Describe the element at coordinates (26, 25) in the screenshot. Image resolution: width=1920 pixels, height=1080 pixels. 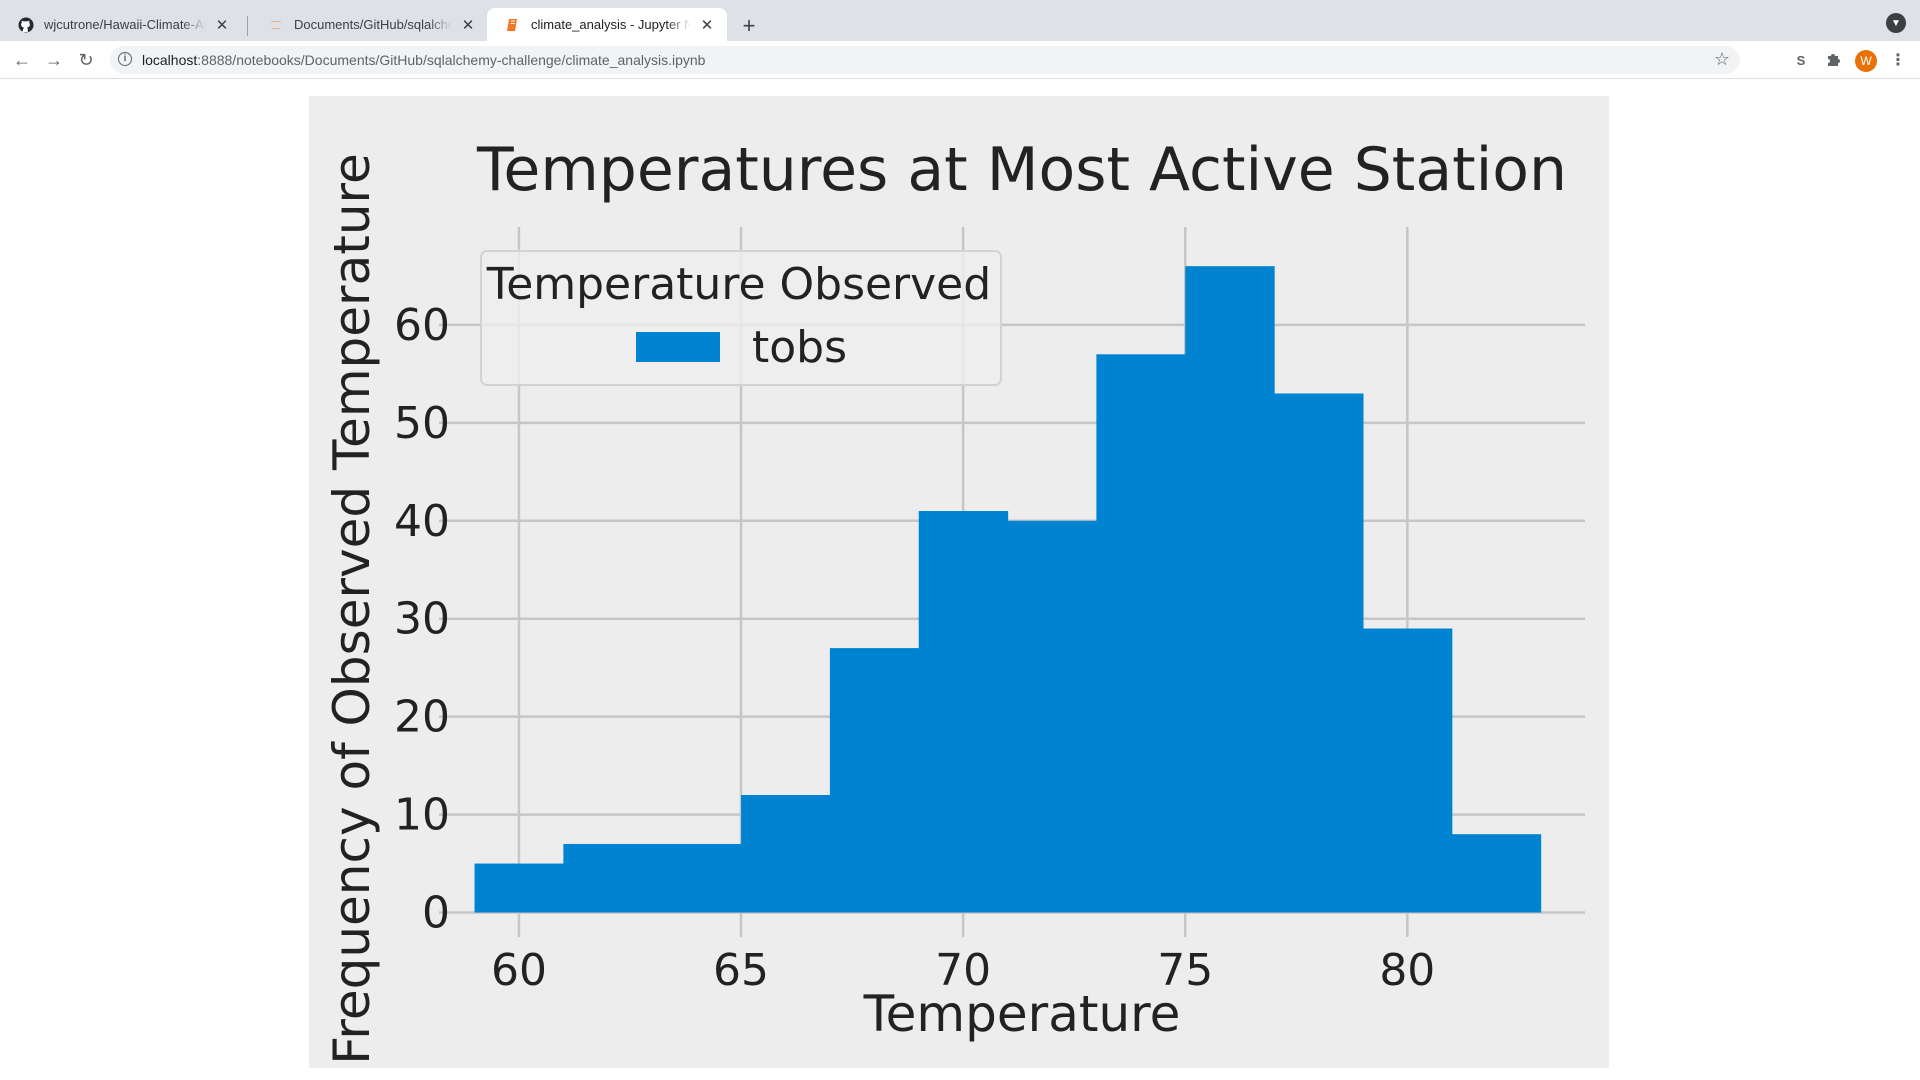
I see `github-icon` at that location.